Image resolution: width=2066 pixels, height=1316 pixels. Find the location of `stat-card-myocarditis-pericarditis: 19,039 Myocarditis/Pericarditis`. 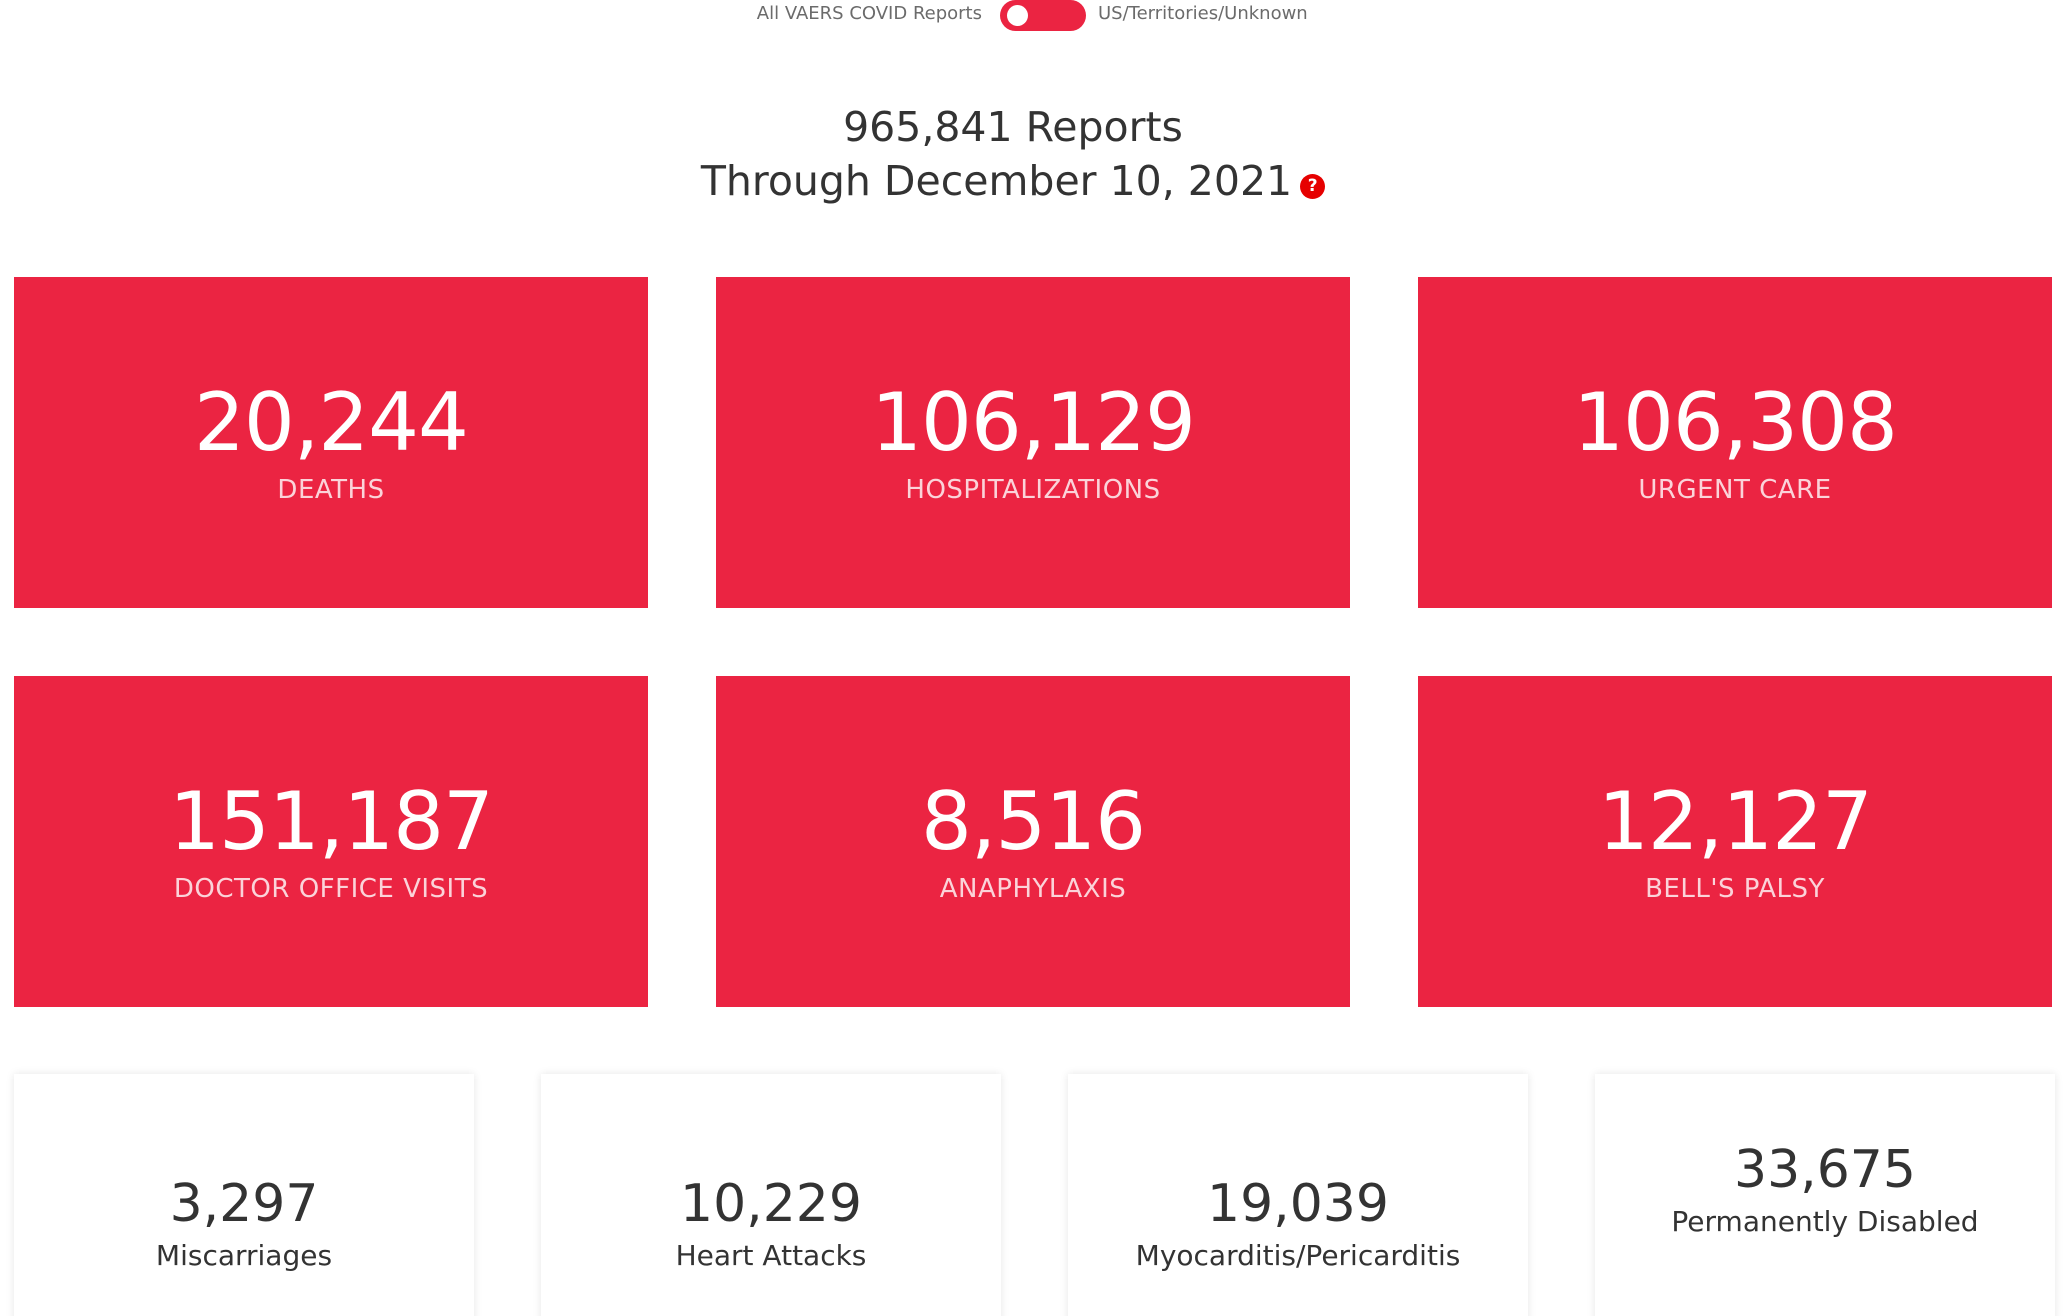

stat-card-myocarditis-pericarditis: 19,039 Myocarditis/Pericarditis is located at coordinates (1298, 1195).